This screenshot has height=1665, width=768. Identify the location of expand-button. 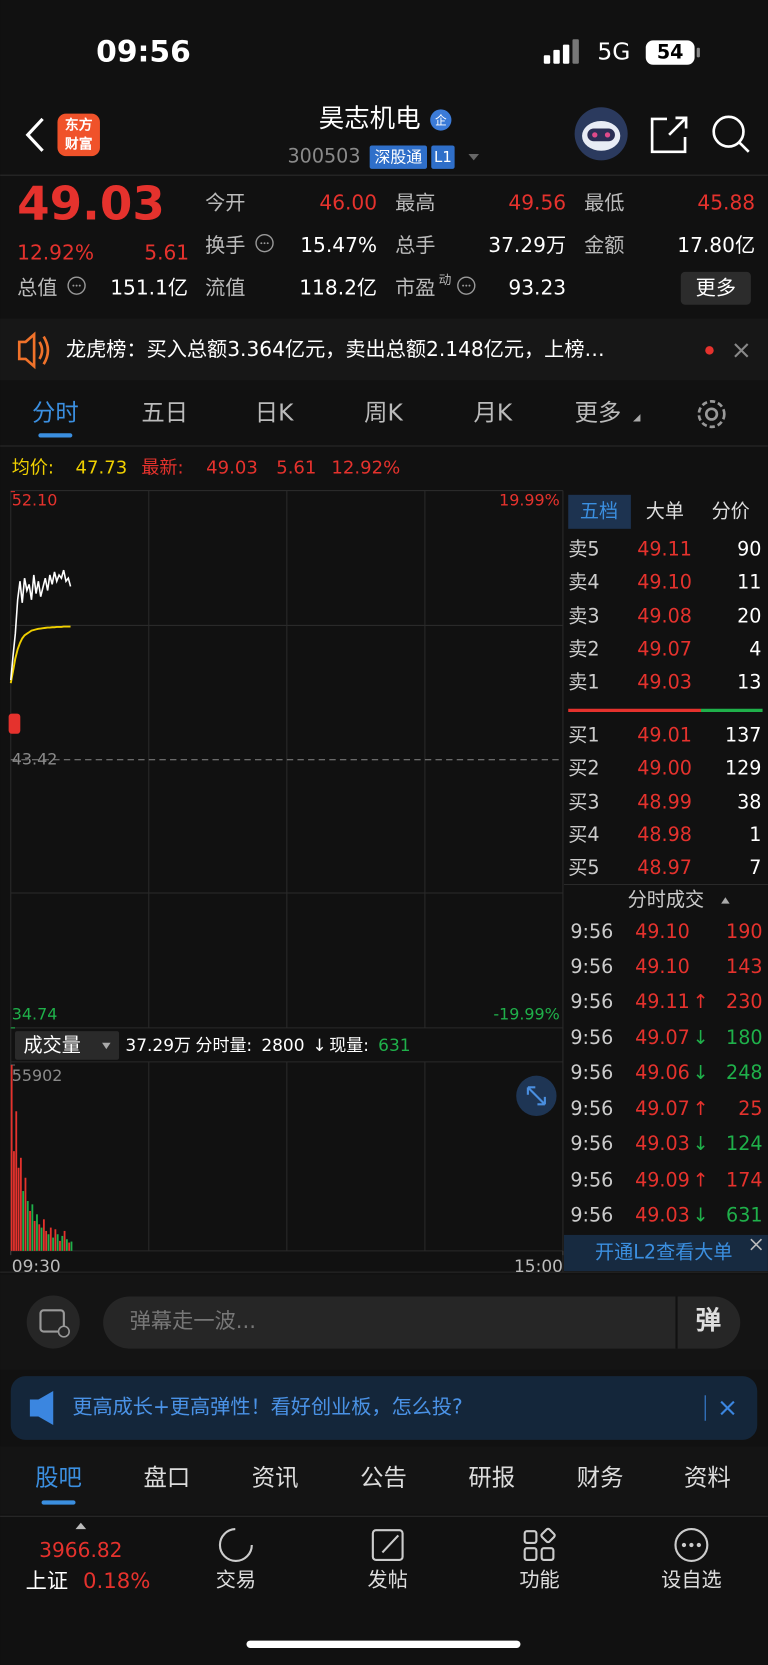
(536, 1096).